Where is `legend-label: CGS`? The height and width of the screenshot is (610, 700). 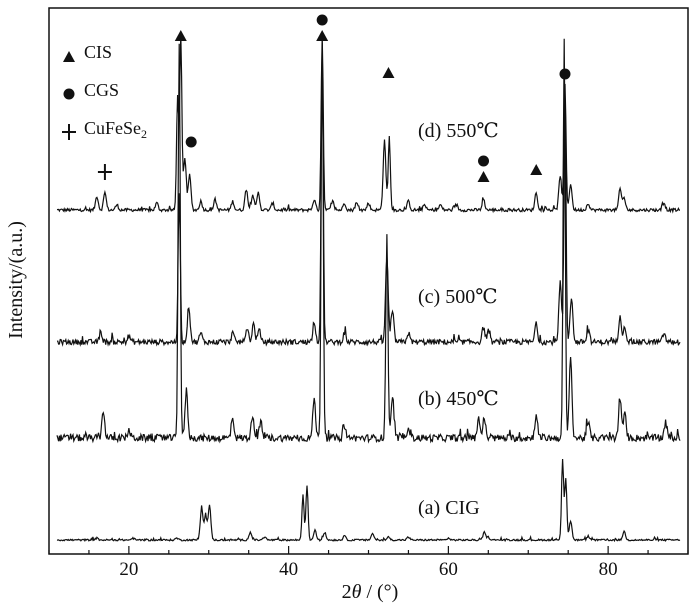
legend-label: CGS is located at coordinates (101, 90).